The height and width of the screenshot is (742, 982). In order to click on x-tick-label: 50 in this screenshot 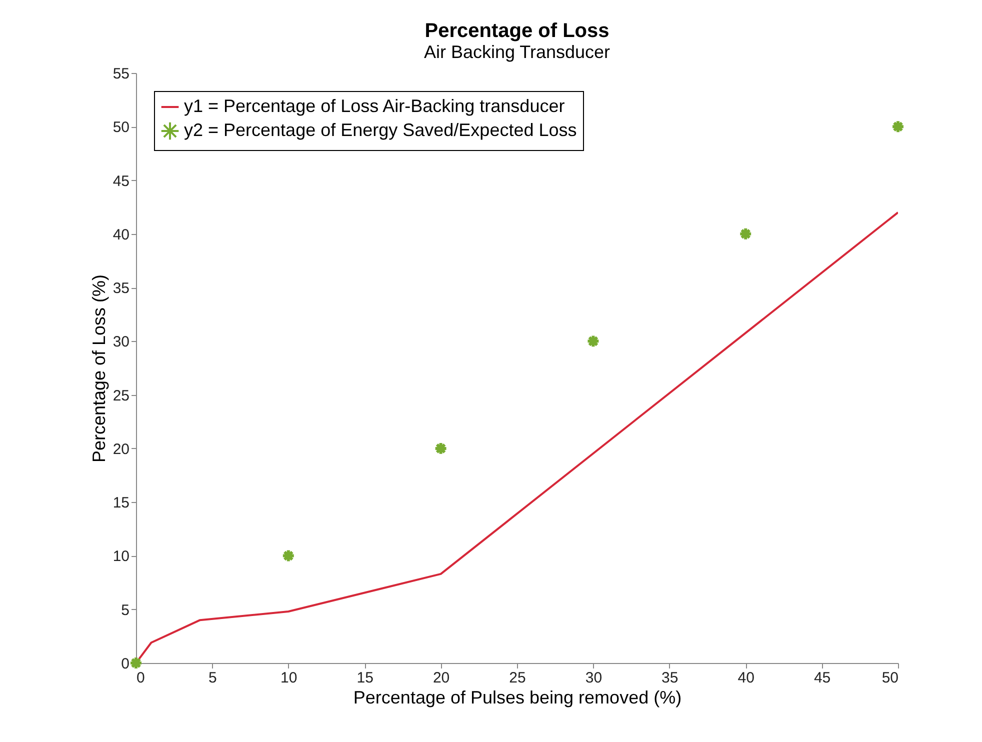, I will do `click(890, 678)`.